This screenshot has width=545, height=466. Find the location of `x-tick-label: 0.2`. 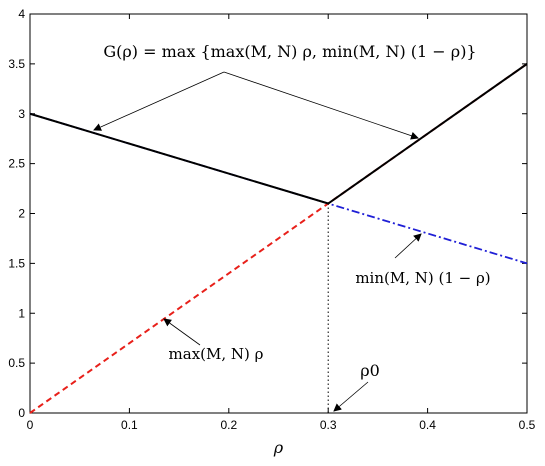

x-tick-label: 0.2 is located at coordinates (228, 425).